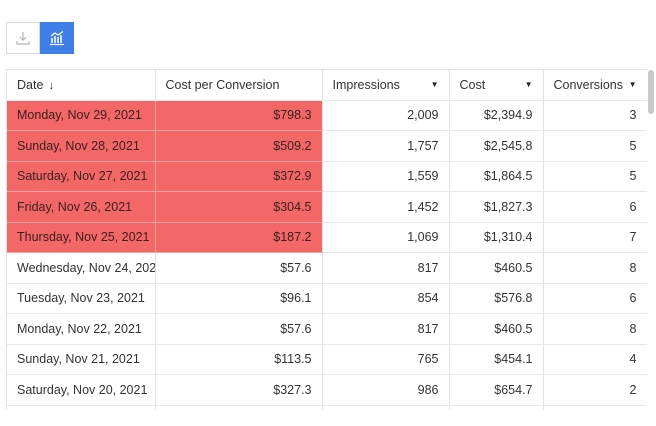  I want to click on cell-cost: $1,827.3, so click(496, 207).